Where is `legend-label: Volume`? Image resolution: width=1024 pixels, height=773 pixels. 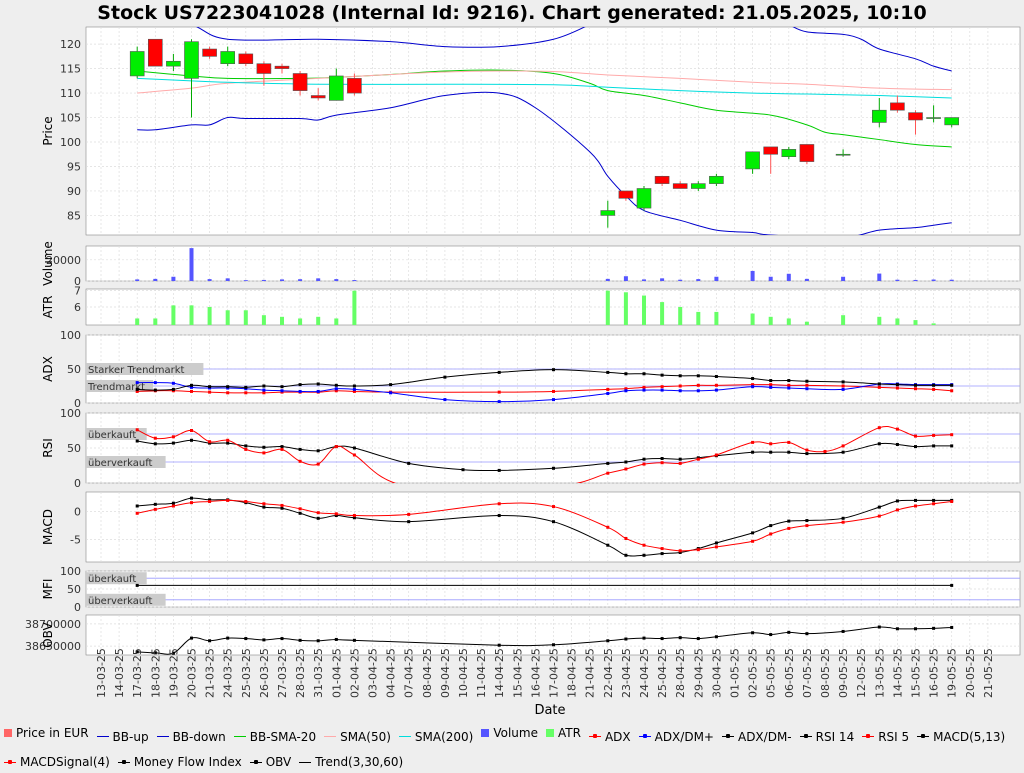 legend-label: Volume is located at coordinates (515, 733).